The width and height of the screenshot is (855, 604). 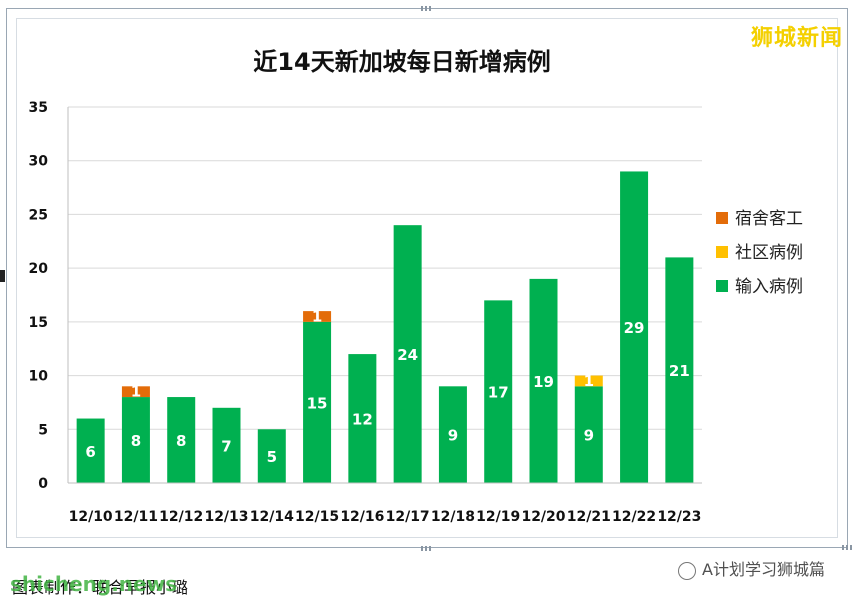 I want to click on y-tick-label: 30, so click(x=39, y=162).